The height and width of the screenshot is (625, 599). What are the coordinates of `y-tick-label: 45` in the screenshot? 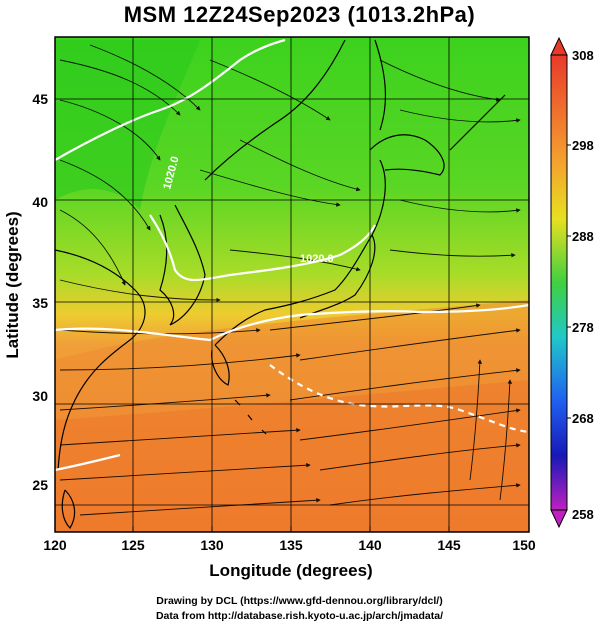 It's located at (40, 99).